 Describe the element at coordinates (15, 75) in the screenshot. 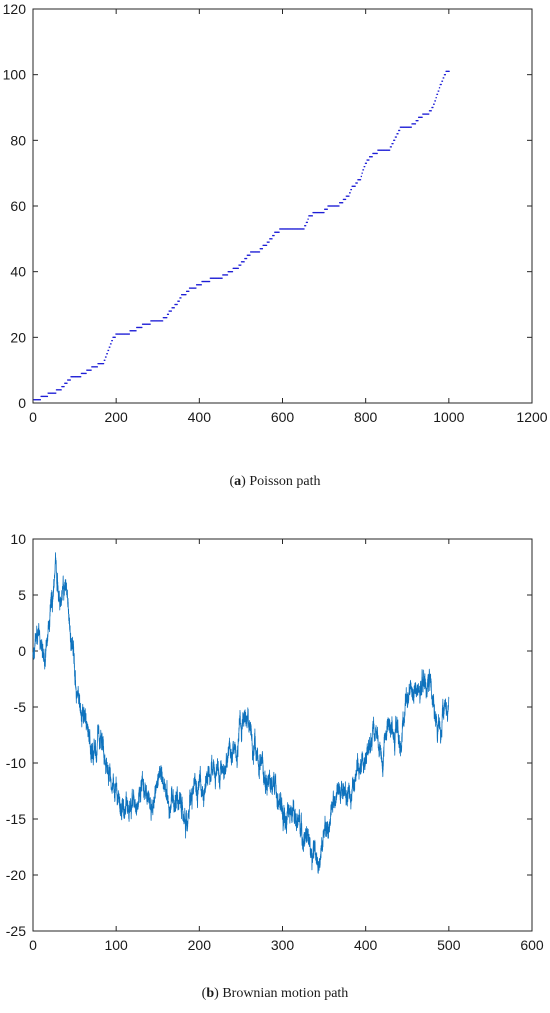

I see `poisson-y-tick-label: 100` at that location.